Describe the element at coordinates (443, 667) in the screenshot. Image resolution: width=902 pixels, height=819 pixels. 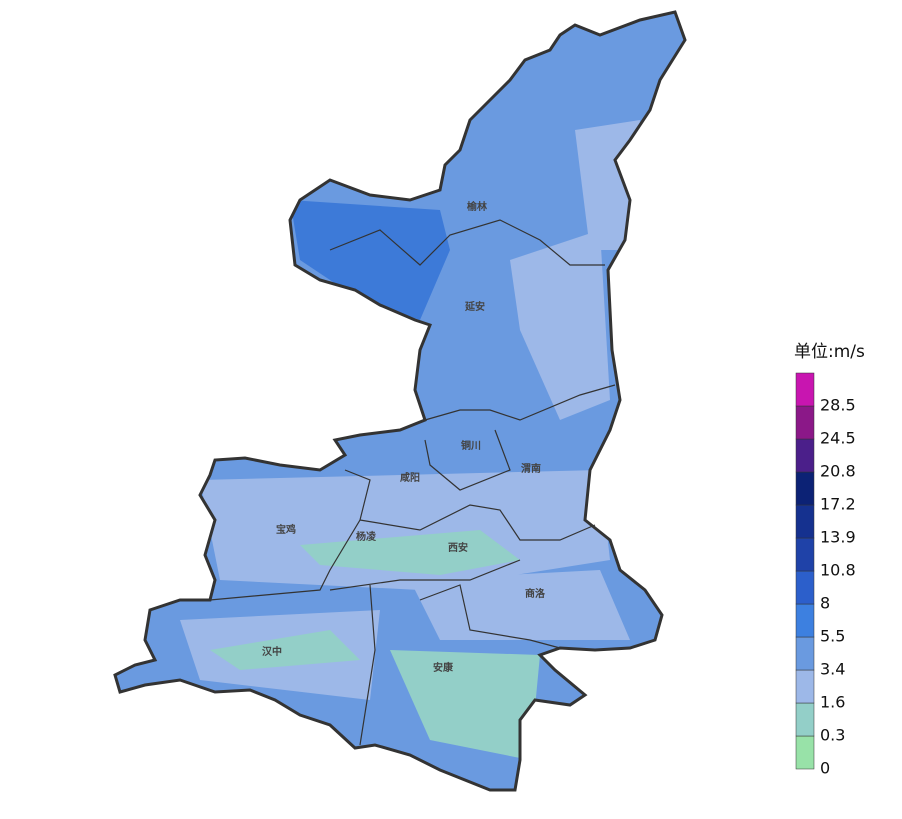
I see `city-label: 安康` at that location.